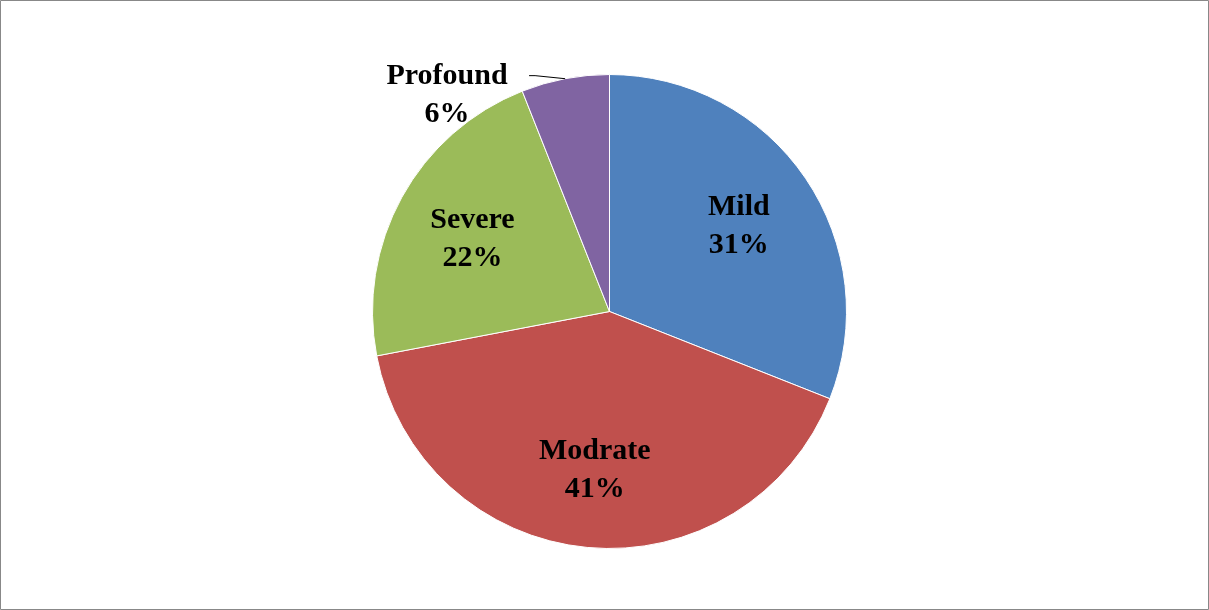 This screenshot has width=1209, height=610. I want to click on slice-label: Profound, so click(447, 74).